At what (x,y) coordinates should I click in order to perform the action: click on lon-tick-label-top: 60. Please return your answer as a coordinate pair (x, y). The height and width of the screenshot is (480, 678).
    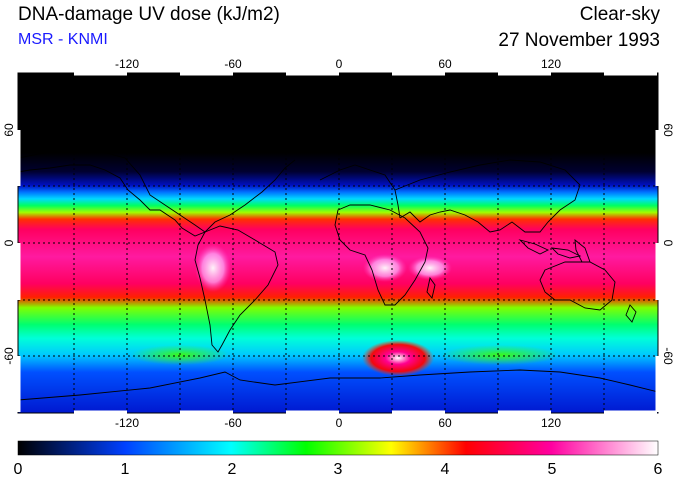
    Looking at the image, I should click on (445, 64).